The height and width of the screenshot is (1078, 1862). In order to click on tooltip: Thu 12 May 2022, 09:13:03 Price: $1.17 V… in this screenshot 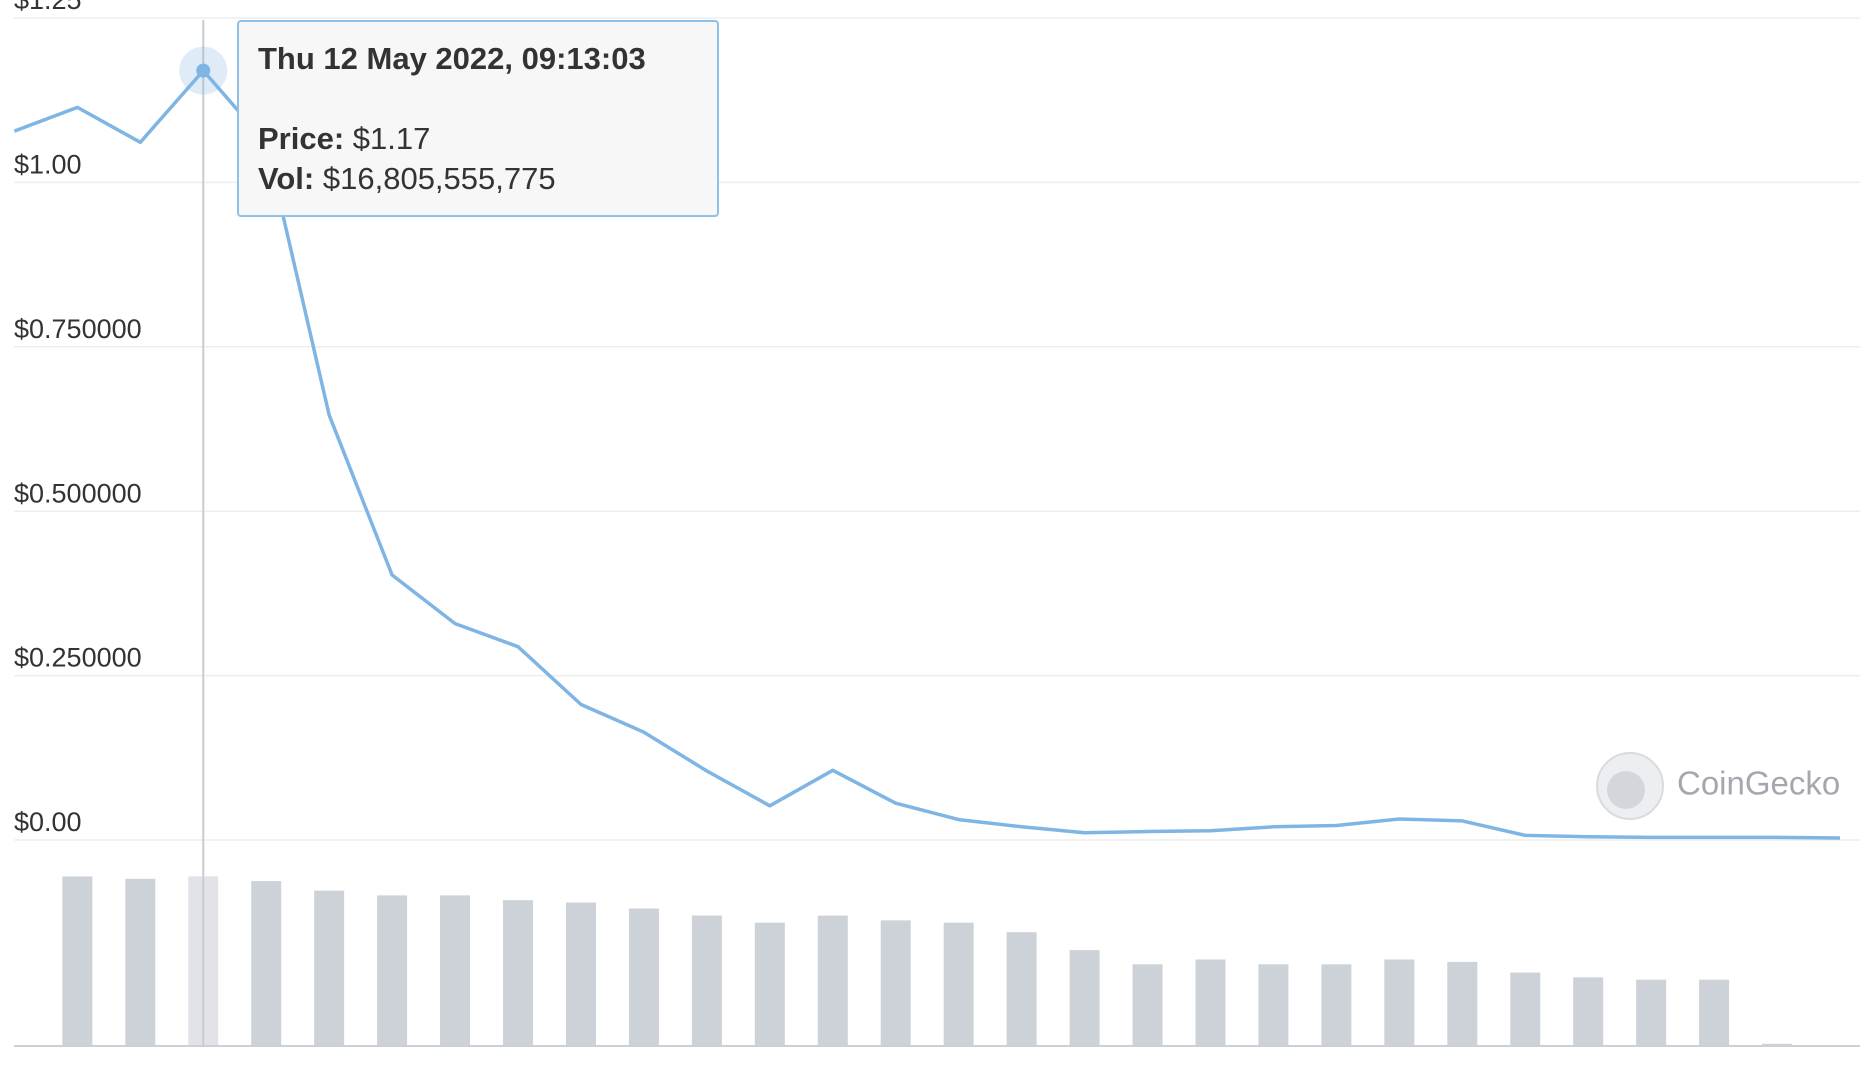, I will do `click(478, 118)`.